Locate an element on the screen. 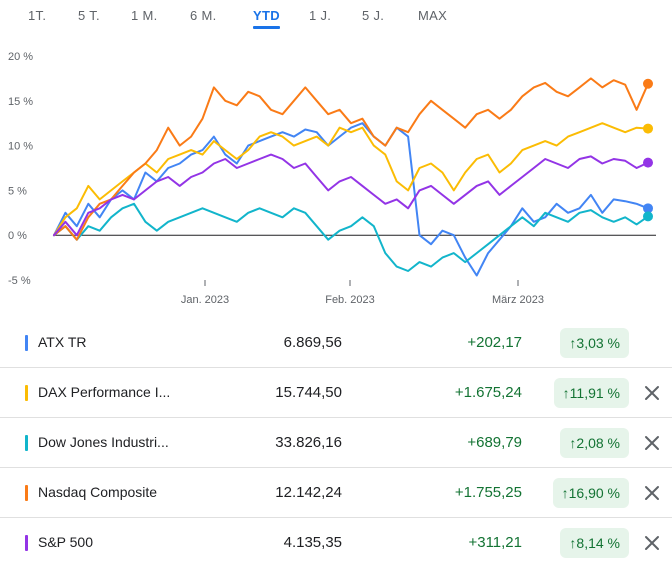 Image resolution: width=672 pixels, height=568 pixels. percent-value: 8,14 % is located at coordinates (598, 543).